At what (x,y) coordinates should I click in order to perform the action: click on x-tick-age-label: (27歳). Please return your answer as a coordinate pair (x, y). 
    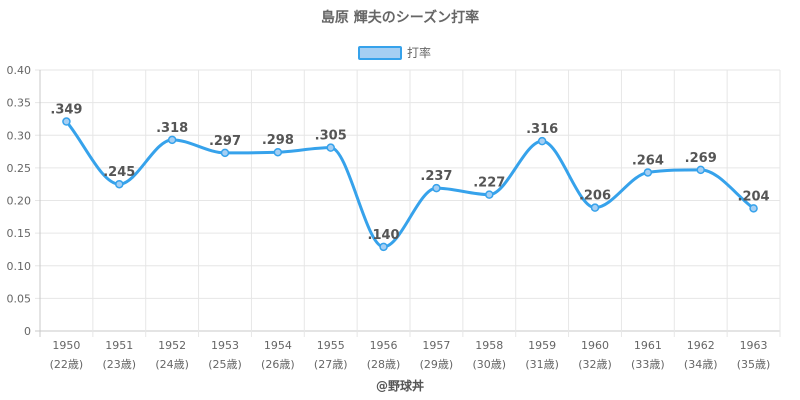
    Looking at the image, I should click on (331, 364).